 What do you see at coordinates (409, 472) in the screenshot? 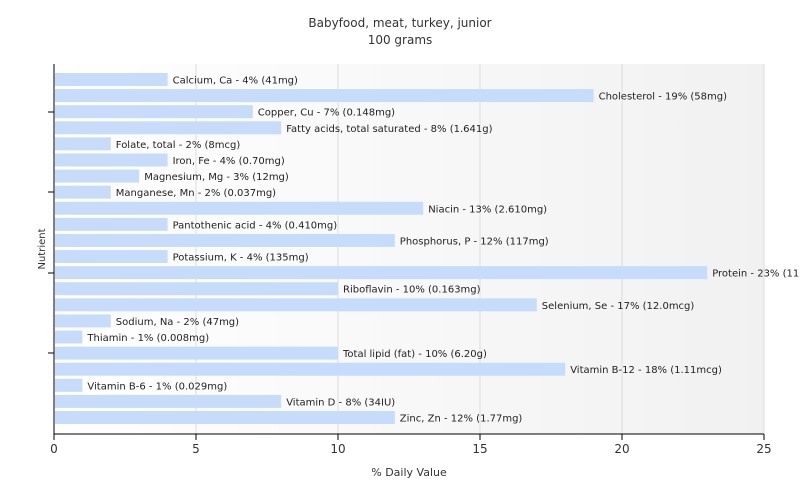
I see `x-axis-label: % Daily Value` at bounding box center [409, 472].